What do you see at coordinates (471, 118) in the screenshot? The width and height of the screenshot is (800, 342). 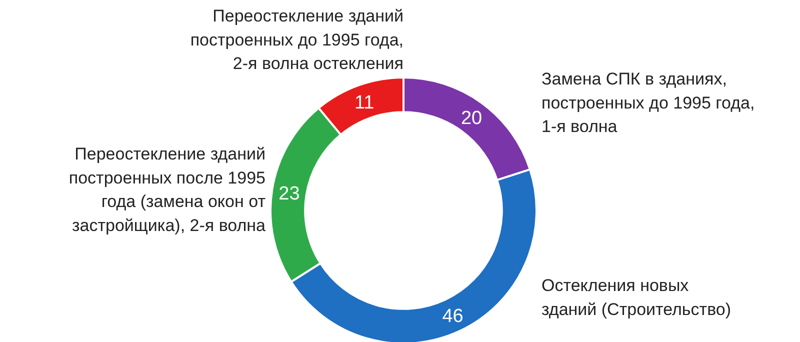 I see `data-label: 20` at bounding box center [471, 118].